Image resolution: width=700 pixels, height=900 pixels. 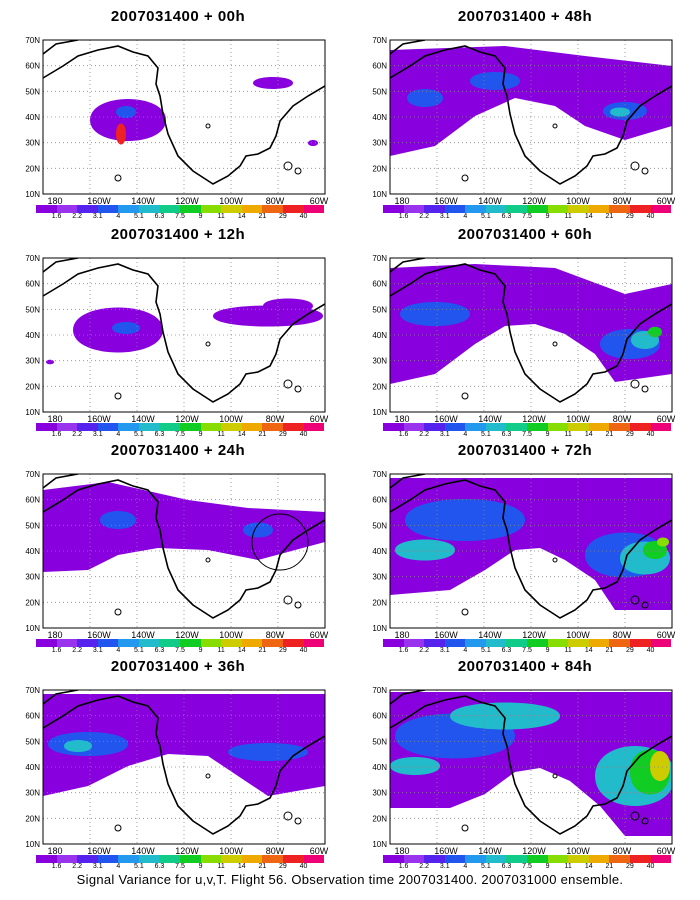 I want to click on colorbar-label: 21, so click(x=609, y=650).